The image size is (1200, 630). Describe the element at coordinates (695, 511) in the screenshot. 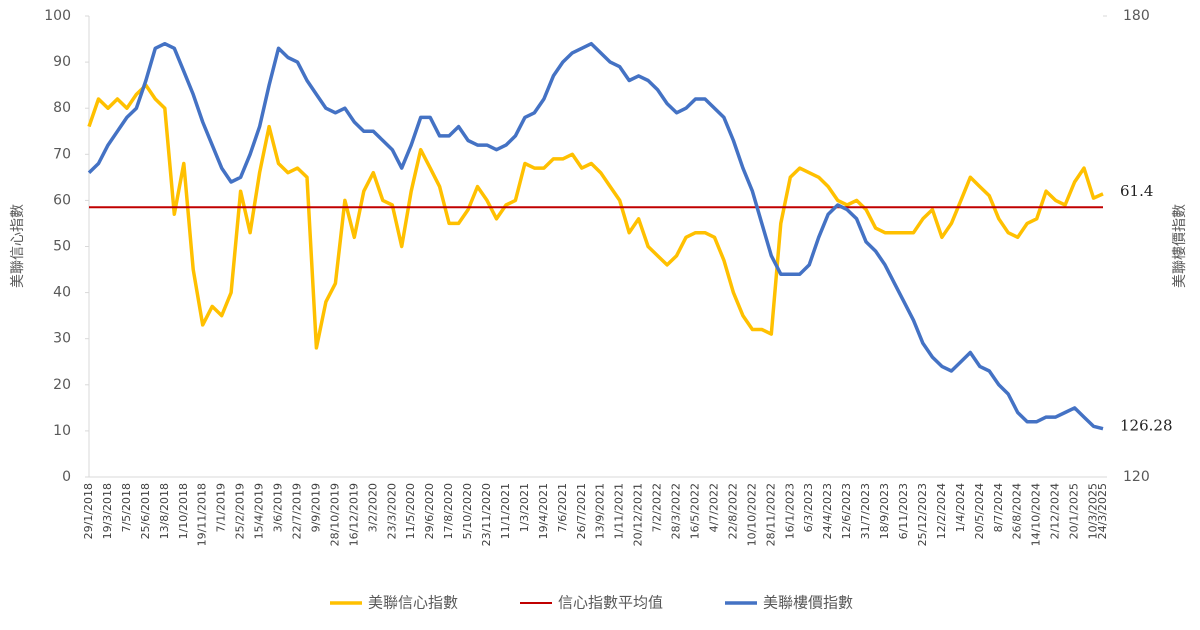

I see `x-tick-label: 16/5/2022` at that location.